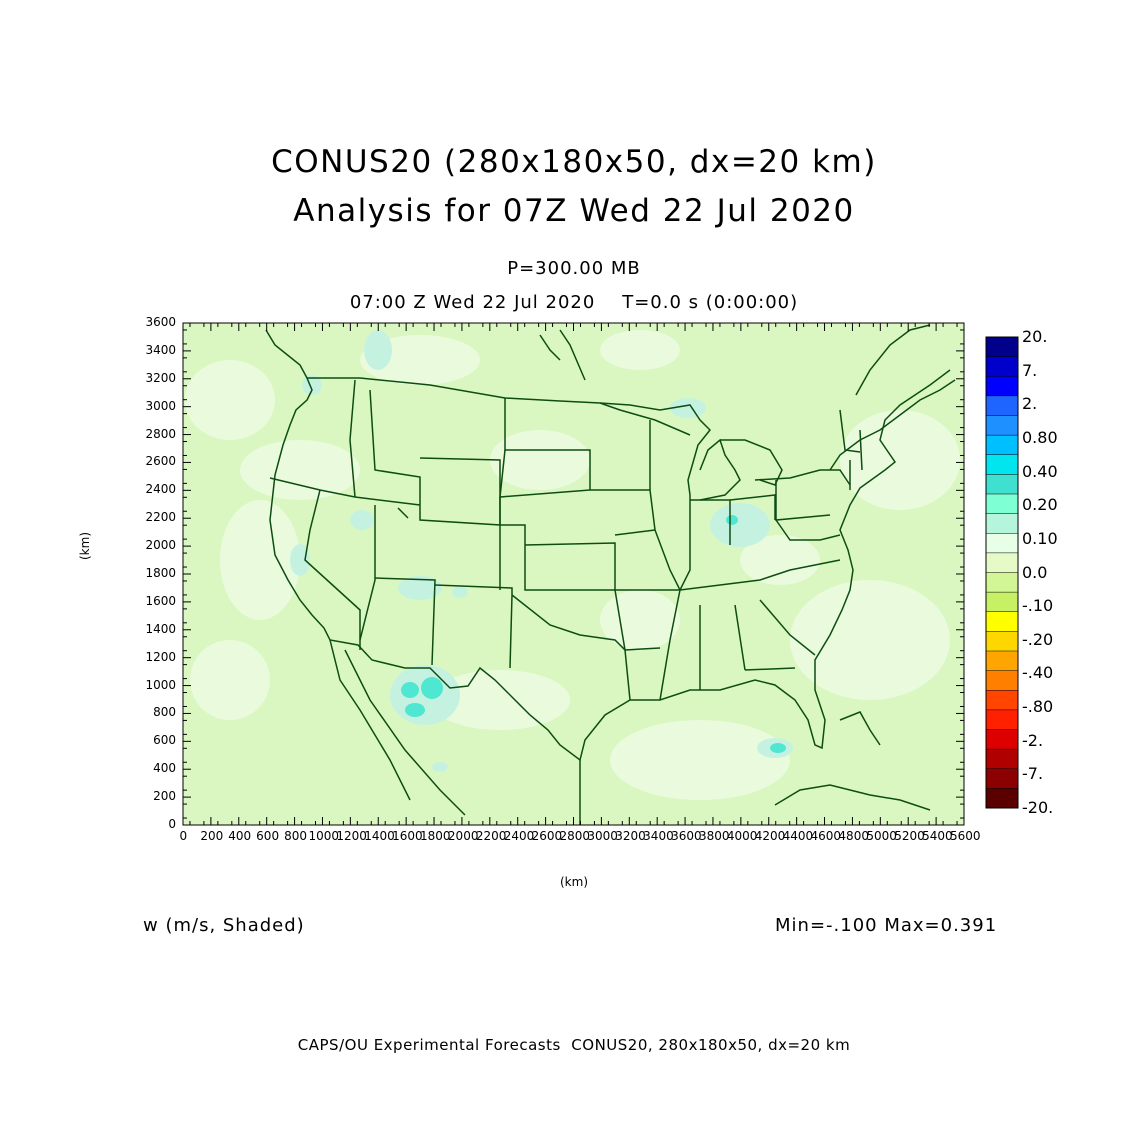 The image size is (1148, 1148). Describe the element at coordinates (547, 836) in the screenshot. I see `x-tick-label: 2600` at that location.